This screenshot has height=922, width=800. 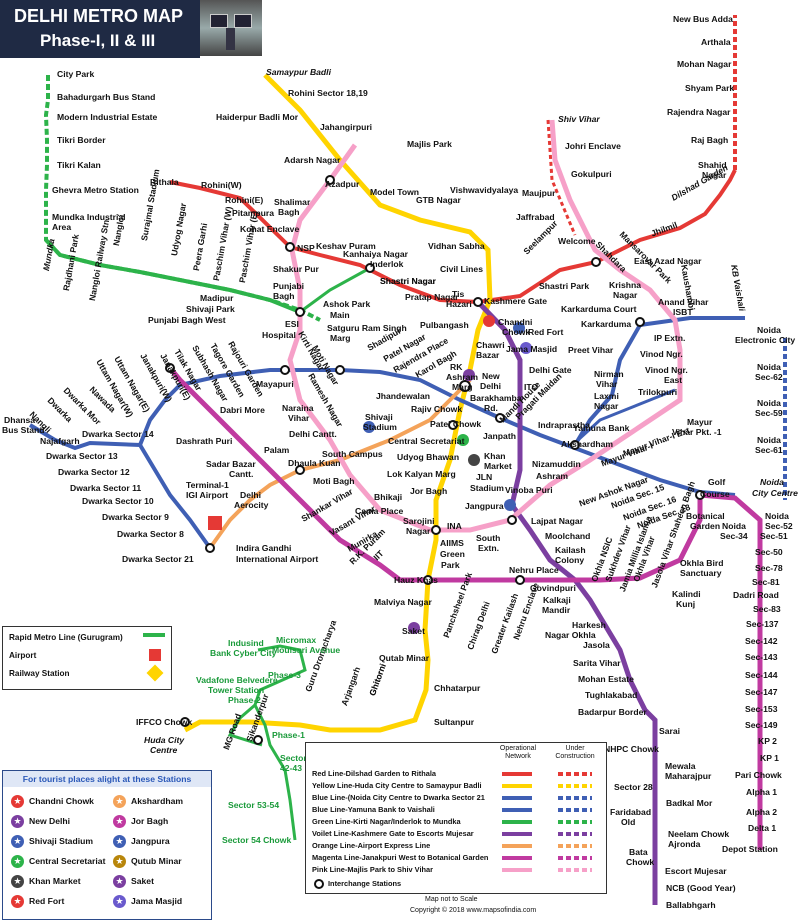 What do you see at coordinates (546, 332) in the screenshot?
I see `station-label: Red Fort` at bounding box center [546, 332].